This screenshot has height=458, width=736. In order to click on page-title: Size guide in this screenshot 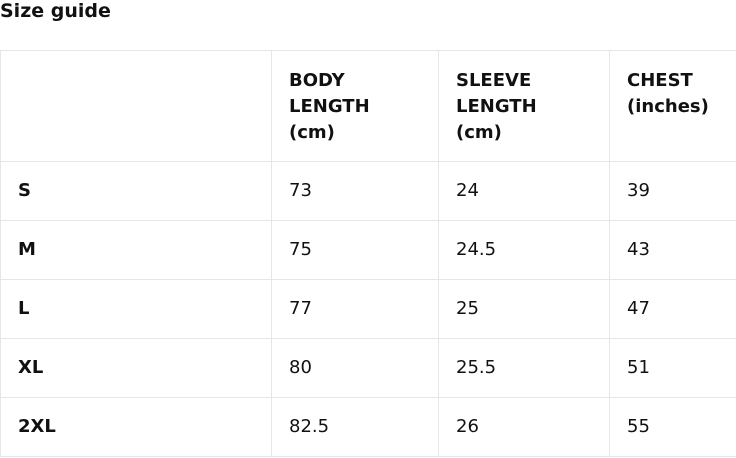, I will do `click(55, 11)`.